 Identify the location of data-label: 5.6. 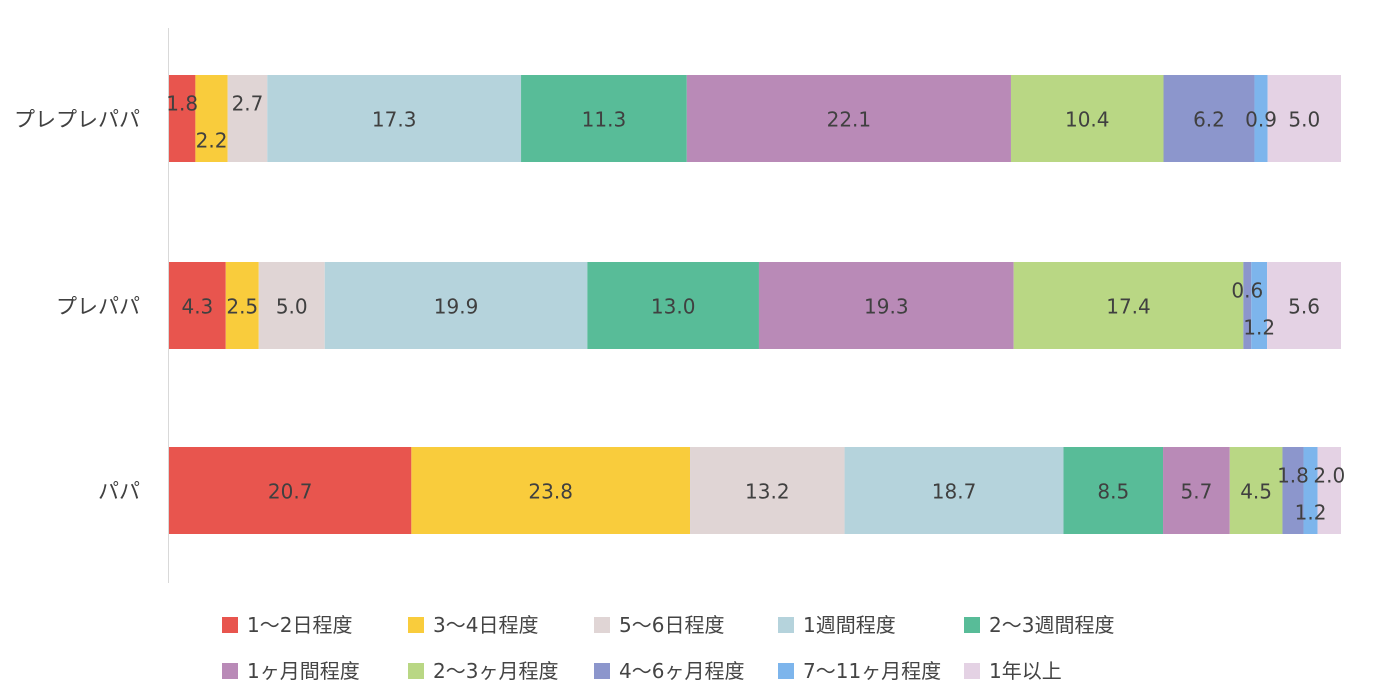
(1304, 307).